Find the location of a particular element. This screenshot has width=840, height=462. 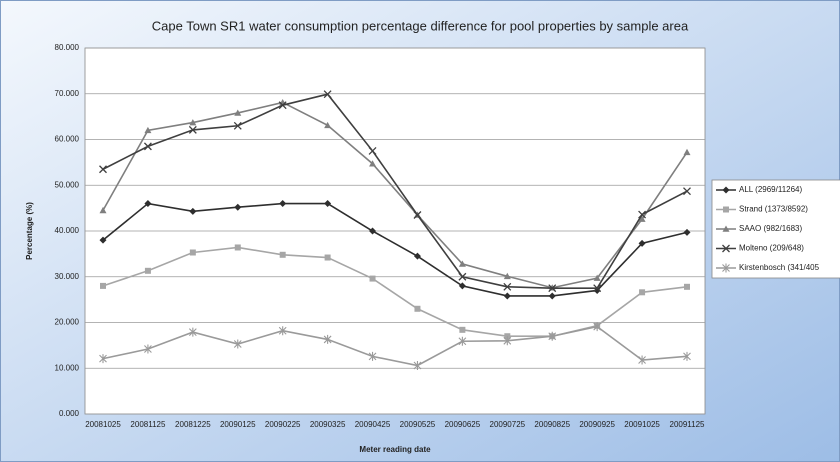

x-tick-label: 20090725 is located at coordinates (508, 424).